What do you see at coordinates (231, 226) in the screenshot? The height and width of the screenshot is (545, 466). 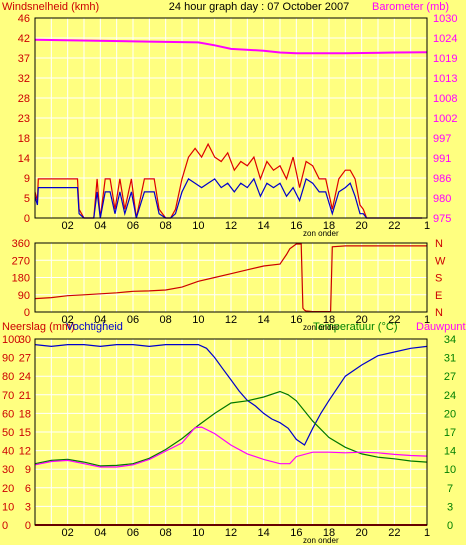 I see `x-tick-label-1: 12` at bounding box center [231, 226].